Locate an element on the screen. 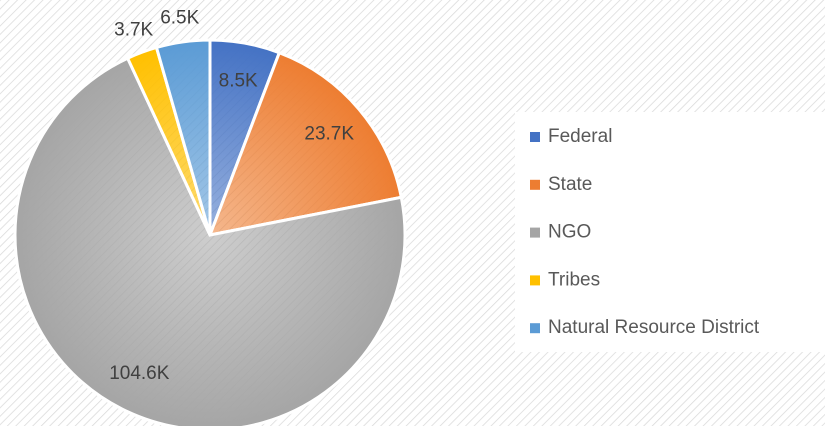  legend-label: Natural Resource District is located at coordinates (654, 327).